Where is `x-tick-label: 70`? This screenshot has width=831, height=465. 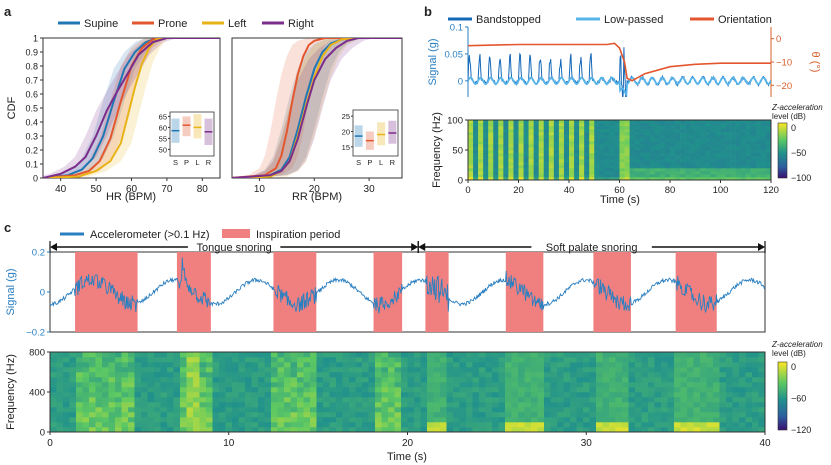
x-tick-label: 70 is located at coordinates (167, 189).